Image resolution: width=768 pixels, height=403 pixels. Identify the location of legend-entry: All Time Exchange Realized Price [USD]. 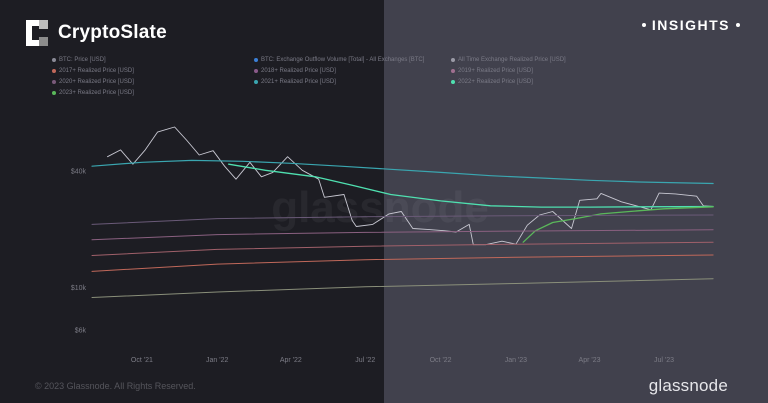
(508, 60).